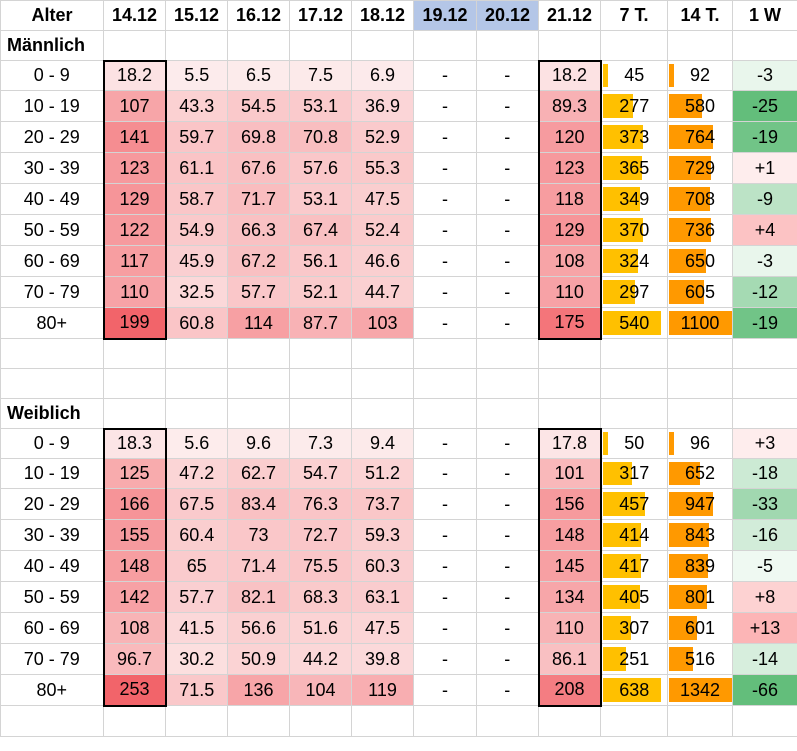 The height and width of the screenshot is (751, 797). What do you see at coordinates (634, 199) in the screenshot?
I see `sum-7-days: 349` at bounding box center [634, 199].